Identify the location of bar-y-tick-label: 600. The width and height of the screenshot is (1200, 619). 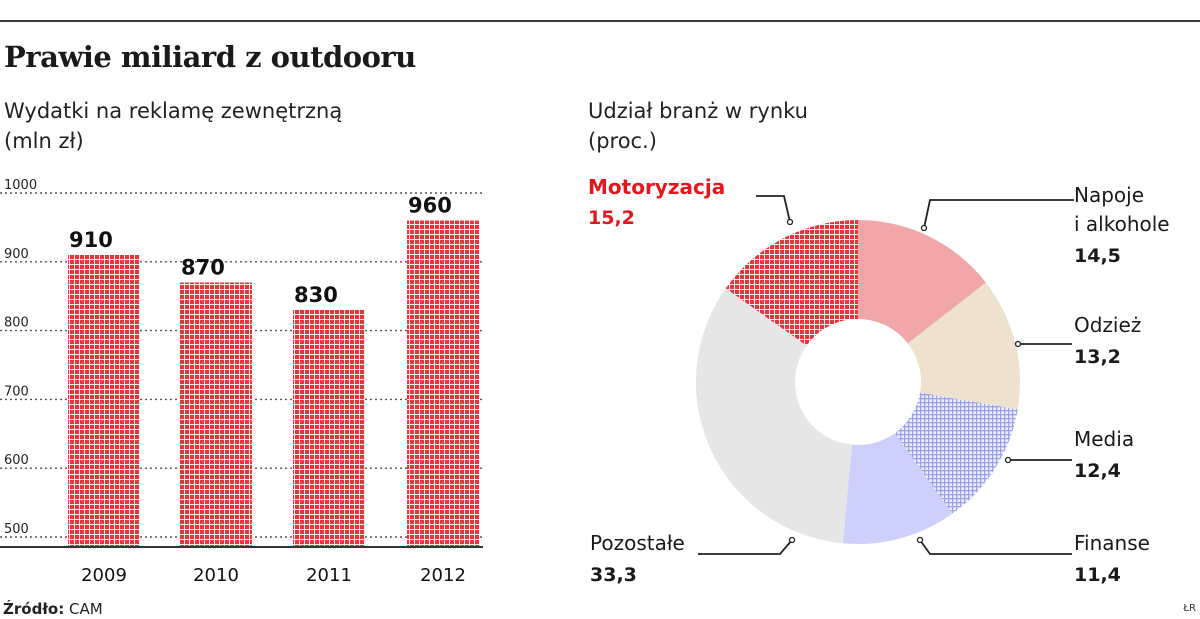
(16, 460).